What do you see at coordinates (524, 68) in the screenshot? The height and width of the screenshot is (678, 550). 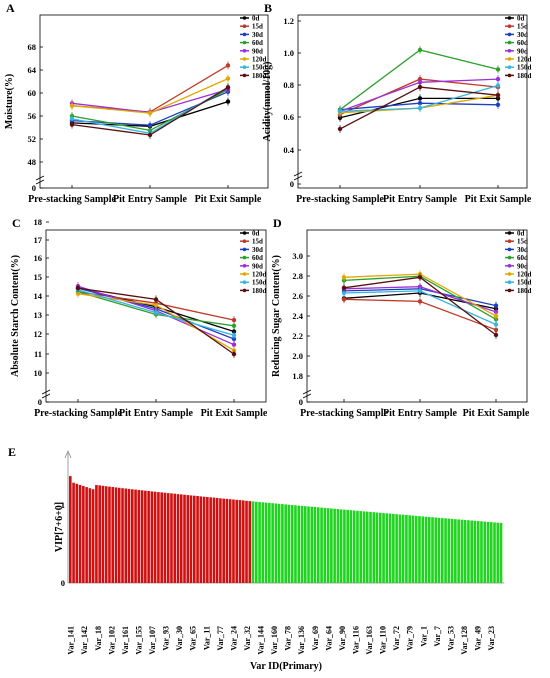 I see `legend-label: 150d` at bounding box center [524, 68].